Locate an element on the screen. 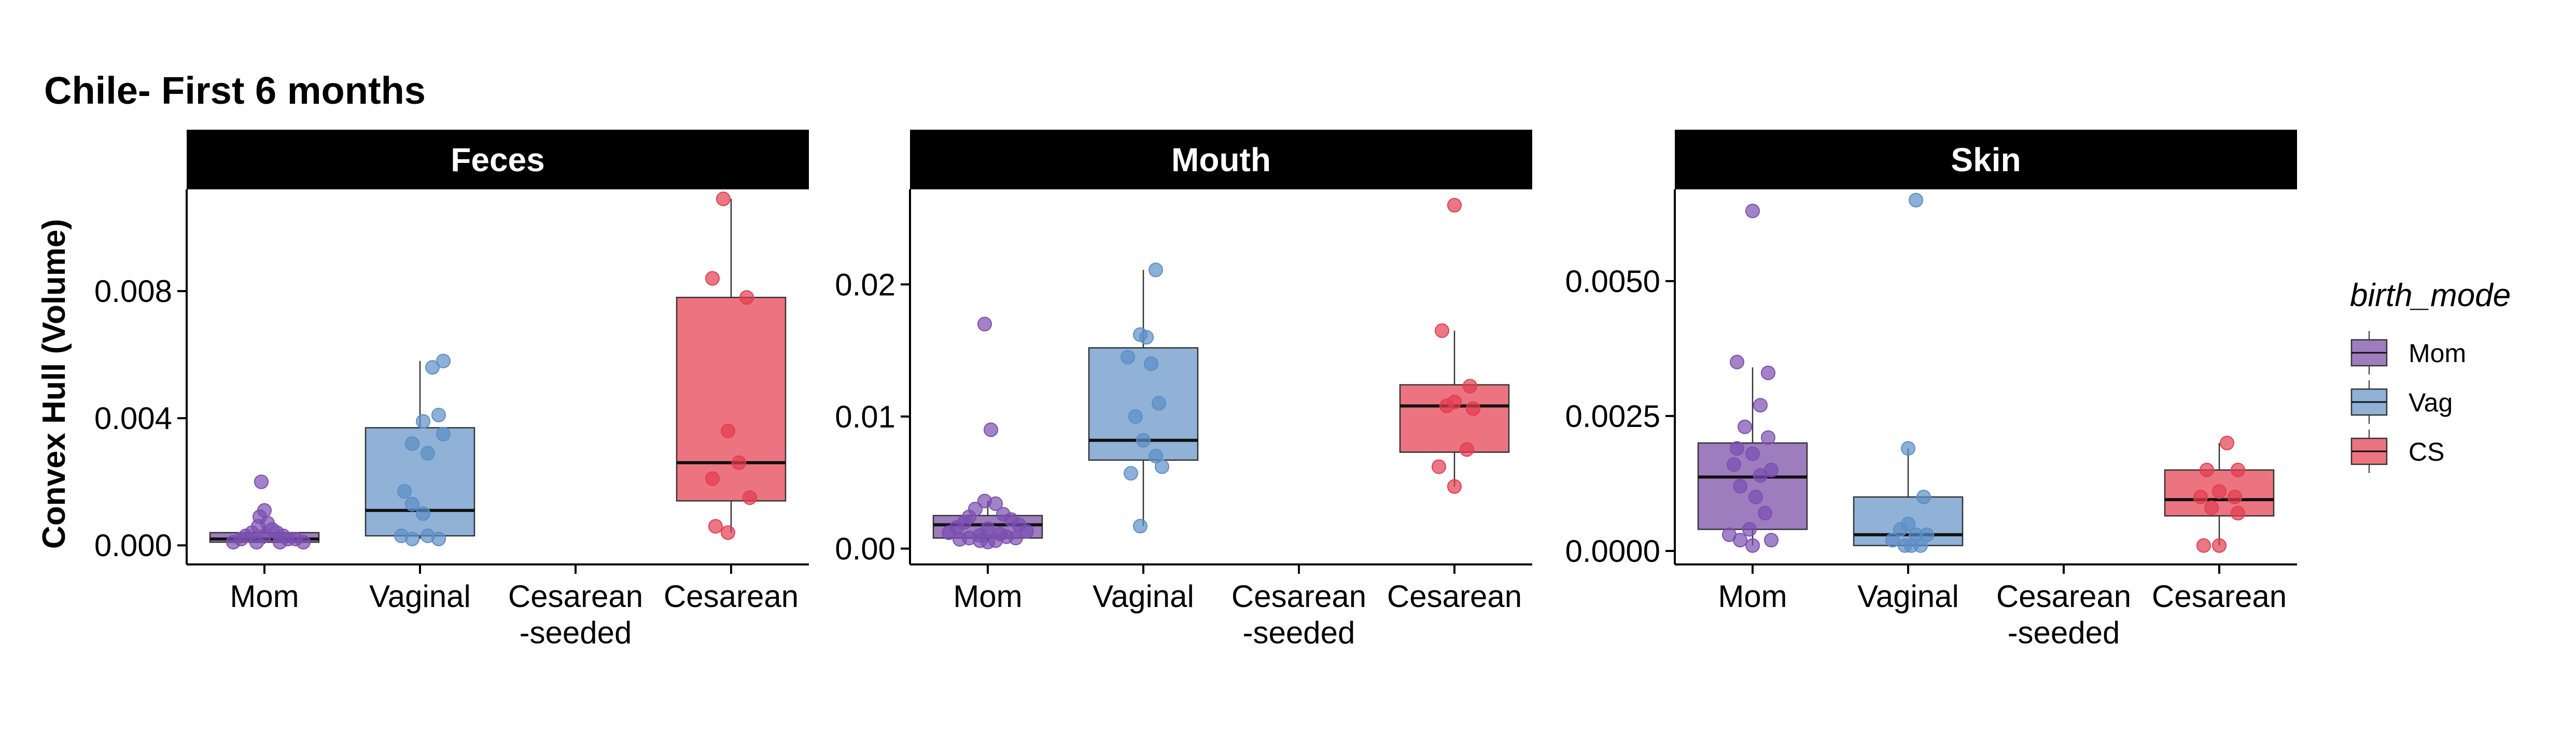  strip-label: Mouth is located at coordinates (1221, 159).